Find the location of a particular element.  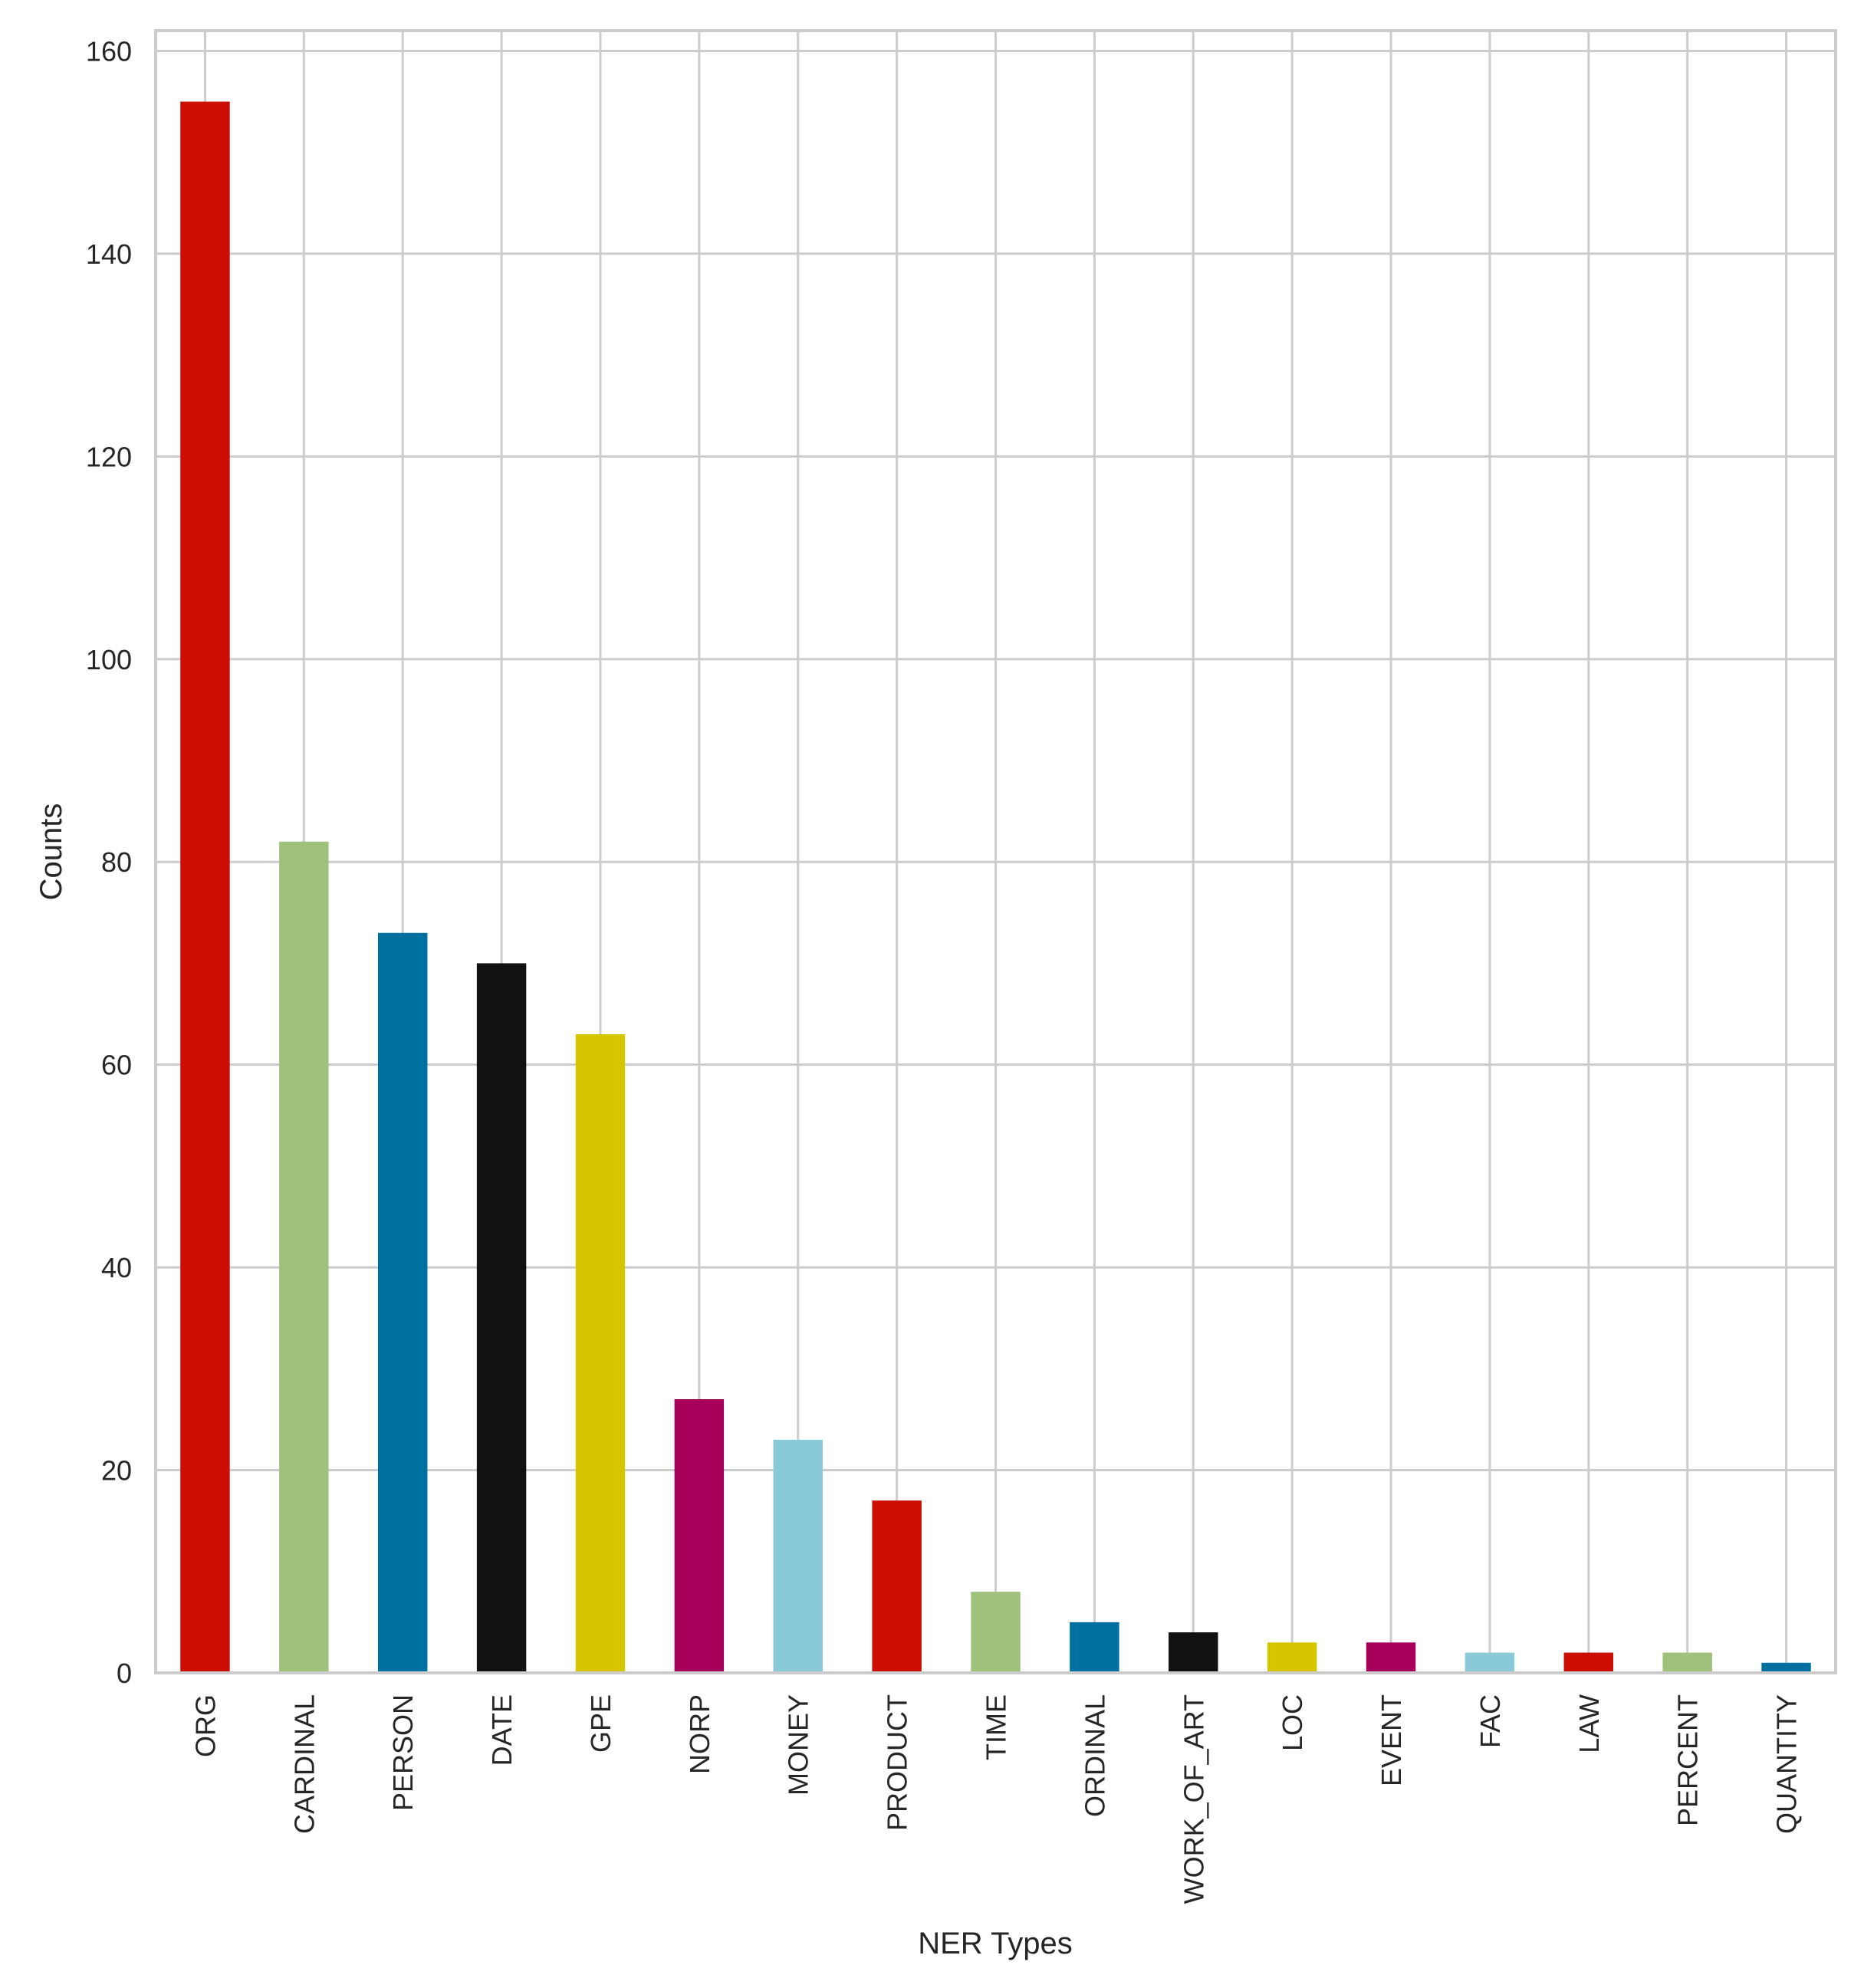

y-tick-labels: 0 20 40 60 80 100 120 140 160 is located at coordinates (109, 862).